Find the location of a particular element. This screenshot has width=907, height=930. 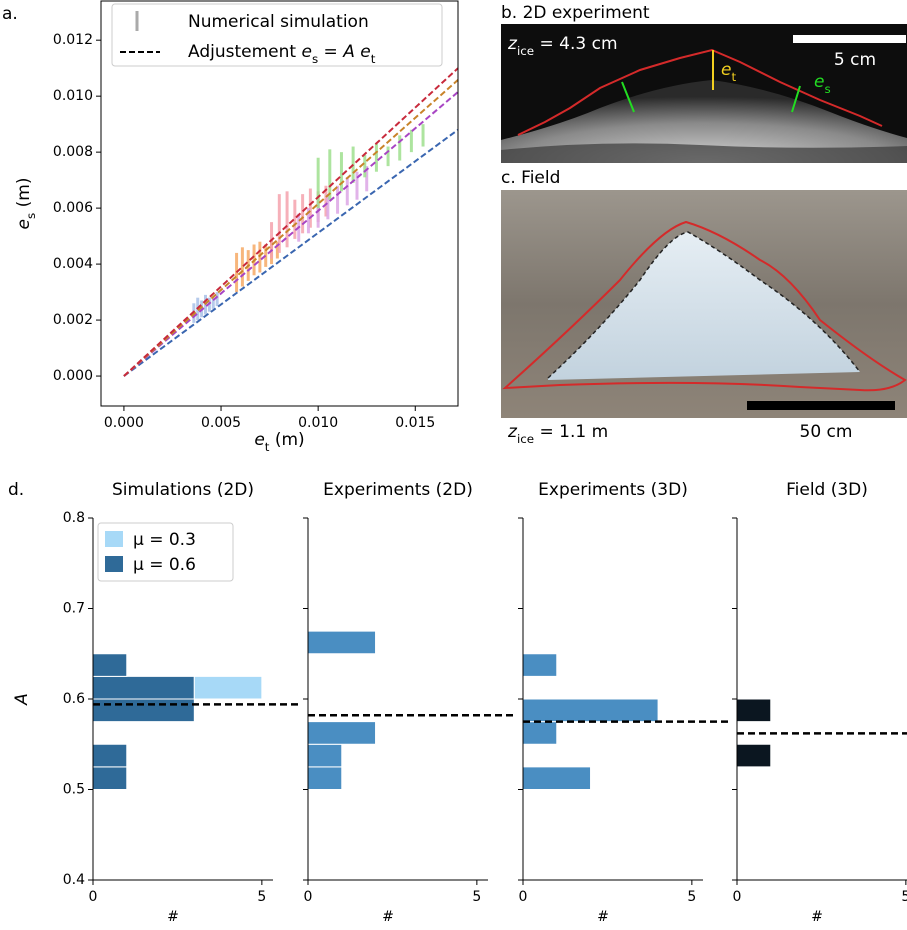

y-tick-label: 0.8 is located at coordinates (74, 518).